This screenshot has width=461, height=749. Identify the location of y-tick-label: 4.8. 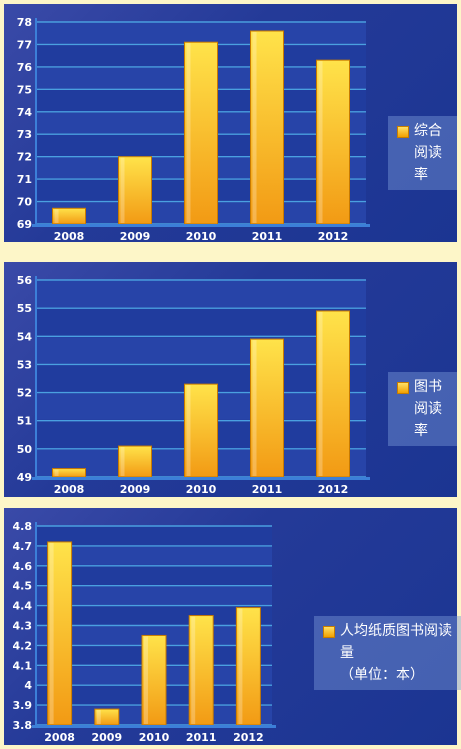
(23, 526).